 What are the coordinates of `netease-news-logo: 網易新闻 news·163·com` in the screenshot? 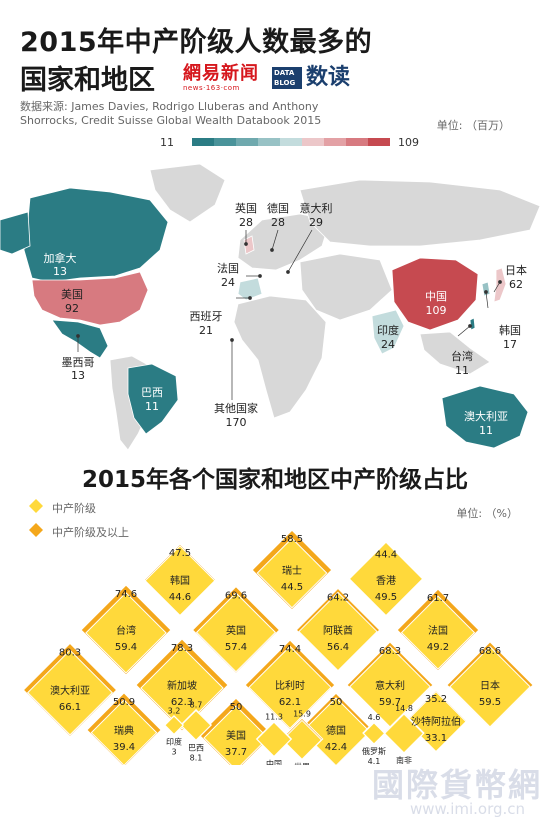 It's located at (227, 78).